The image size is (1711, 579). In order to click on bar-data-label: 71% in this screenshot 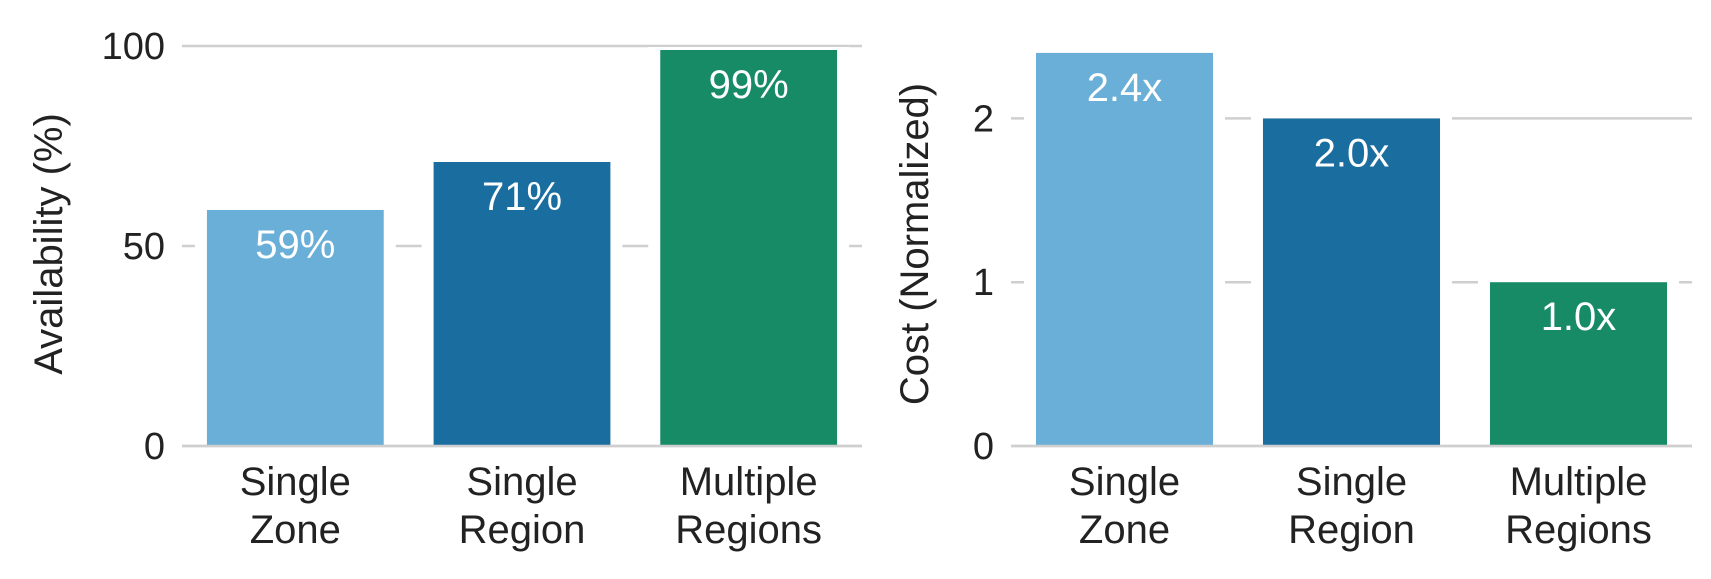, I will do `click(522, 197)`.